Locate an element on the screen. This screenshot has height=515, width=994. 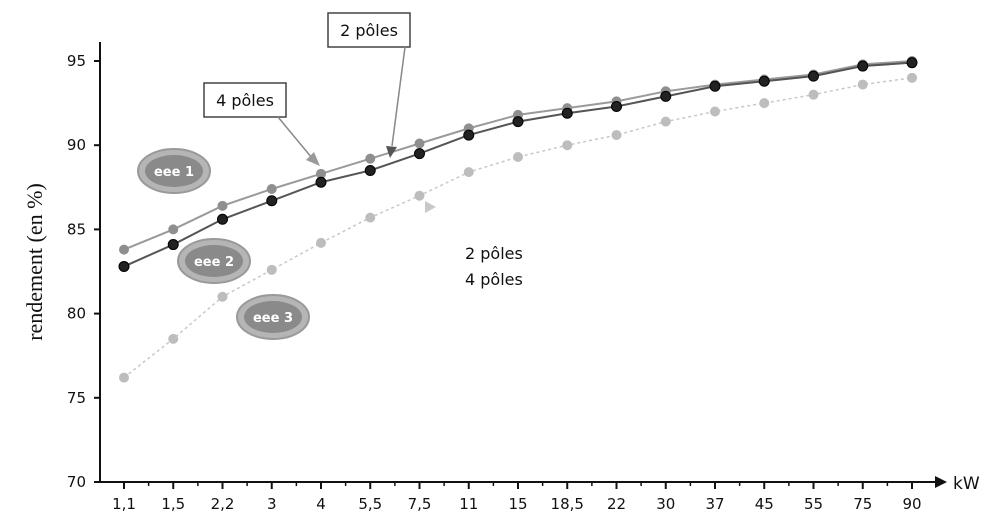
x-tick-label: 30 is located at coordinates (665, 504).